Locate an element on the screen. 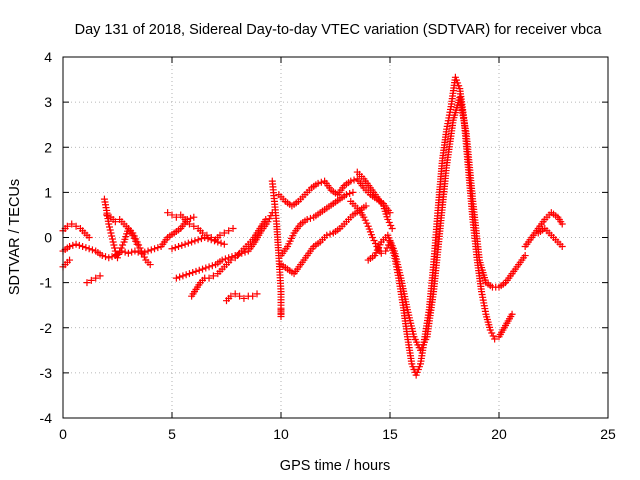 The image size is (640, 480). y-tick-label: -1 is located at coordinates (46, 283).